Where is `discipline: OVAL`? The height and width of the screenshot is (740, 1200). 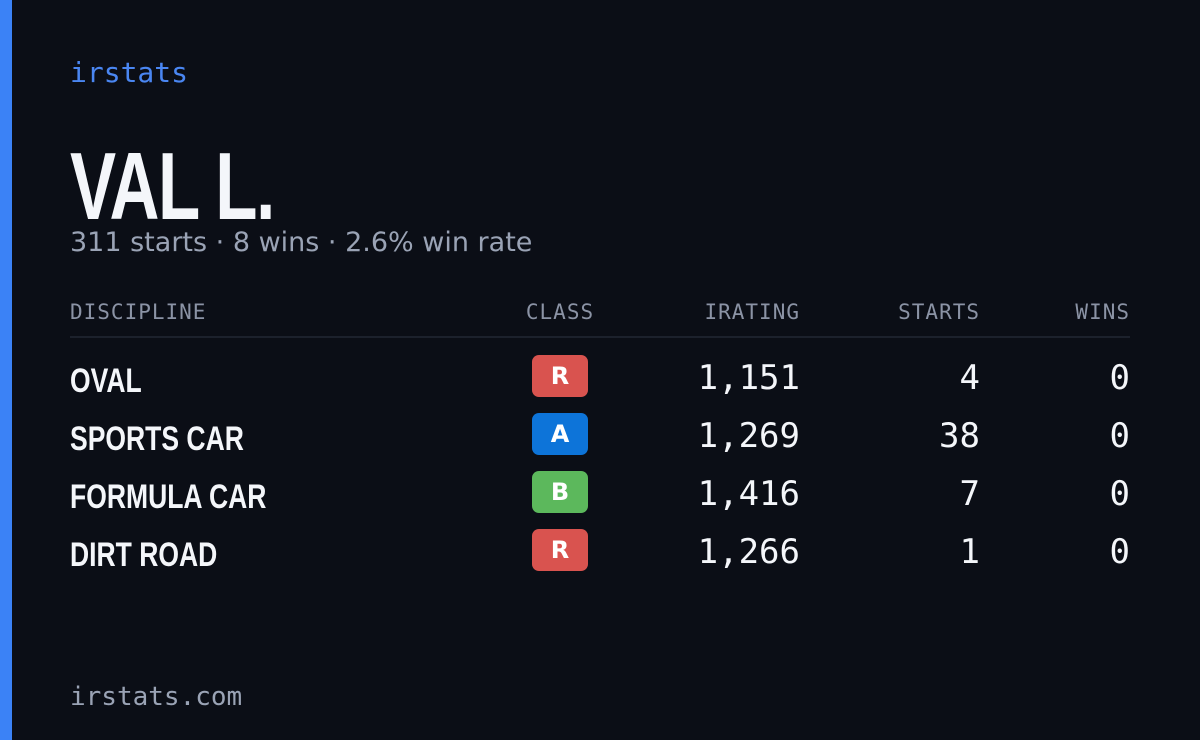
discipline: OVAL is located at coordinates (106, 381).